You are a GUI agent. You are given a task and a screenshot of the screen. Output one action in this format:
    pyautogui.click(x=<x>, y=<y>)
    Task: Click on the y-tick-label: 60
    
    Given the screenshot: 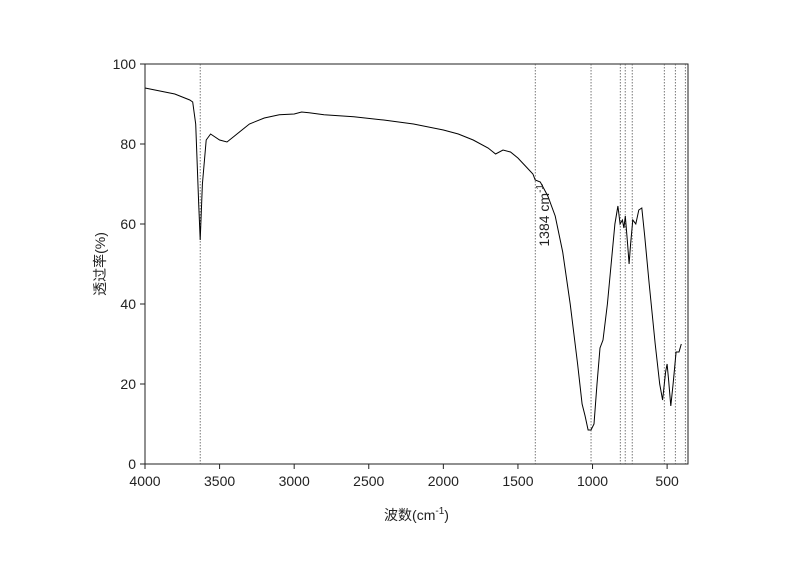 What is the action you would take?
    pyautogui.click(x=128, y=224)
    